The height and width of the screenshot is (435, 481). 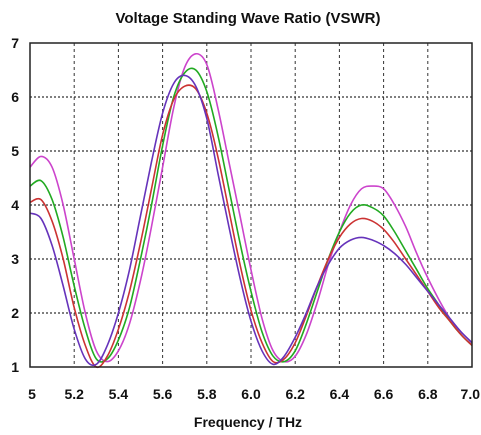 I want to click on x-tick-label: 5.2, so click(x=74, y=394).